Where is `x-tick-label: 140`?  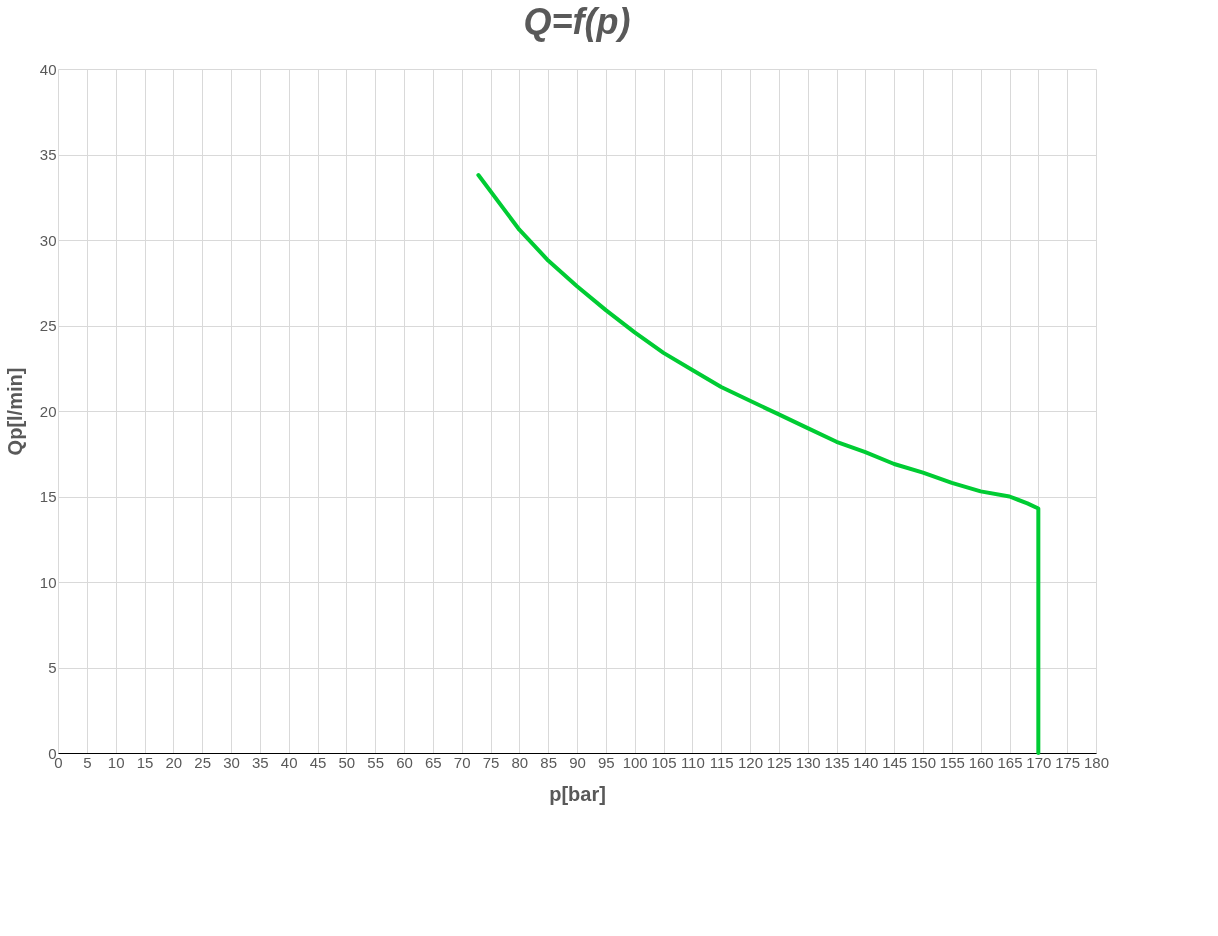 x-tick-label: 140 is located at coordinates (866, 762).